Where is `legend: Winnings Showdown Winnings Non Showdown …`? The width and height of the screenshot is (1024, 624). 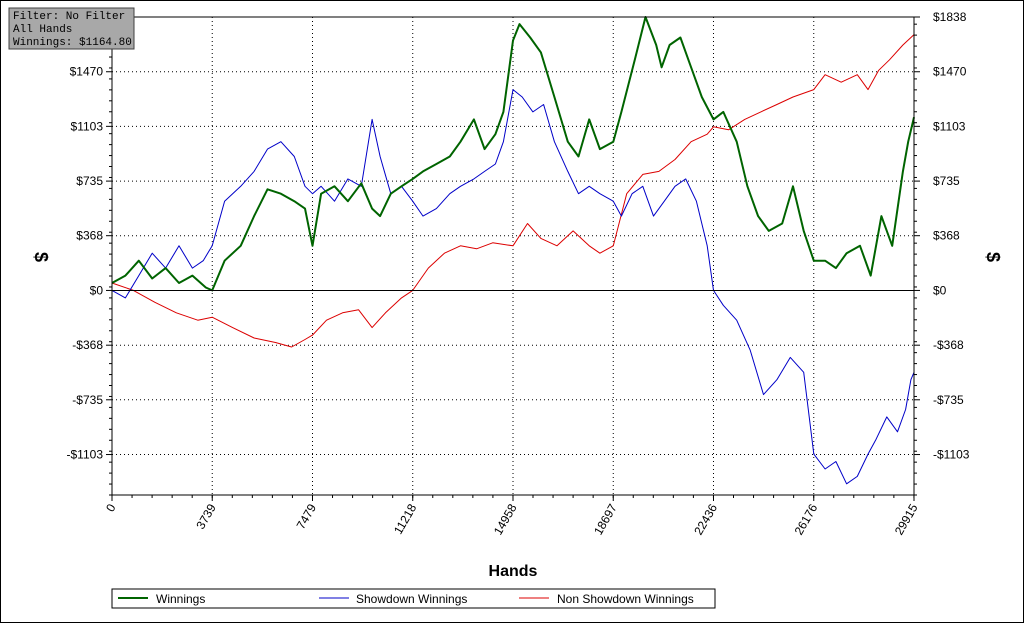 legend: Winnings Showdown Winnings Non Showdown … is located at coordinates (413, 598).